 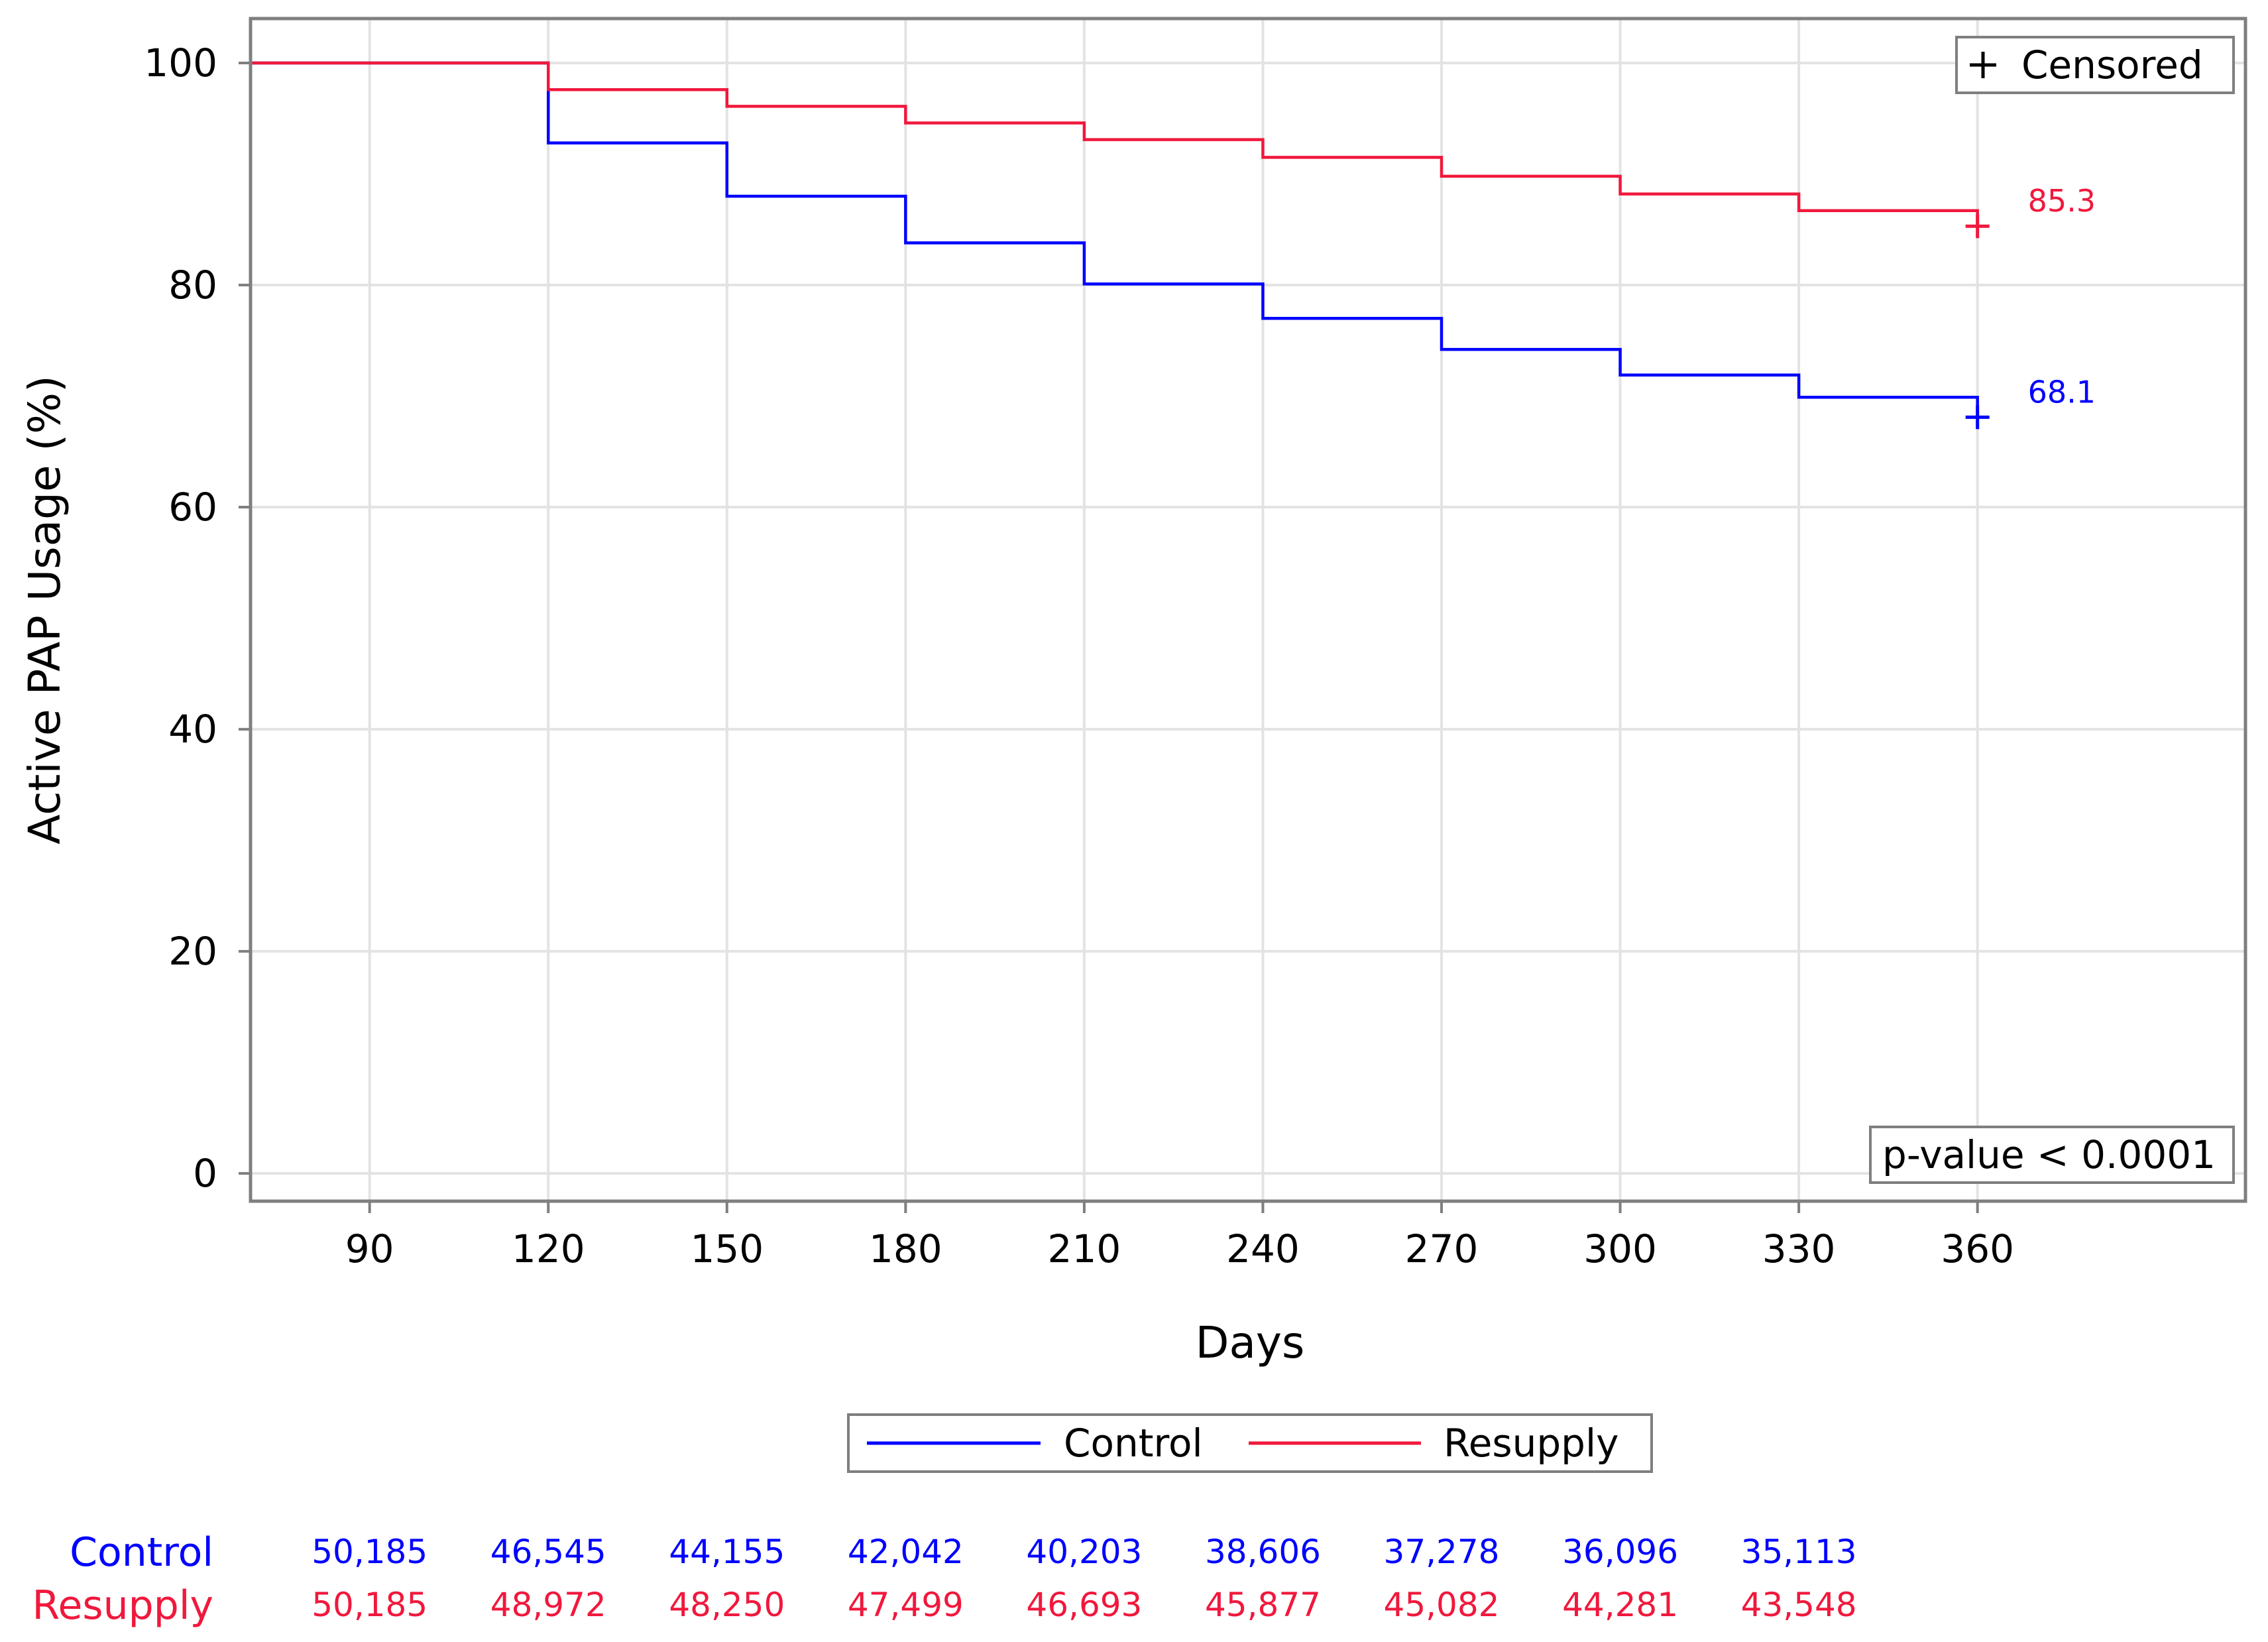 What do you see at coordinates (727, 1605) in the screenshot?
I see `risk-value: 48,250` at bounding box center [727, 1605].